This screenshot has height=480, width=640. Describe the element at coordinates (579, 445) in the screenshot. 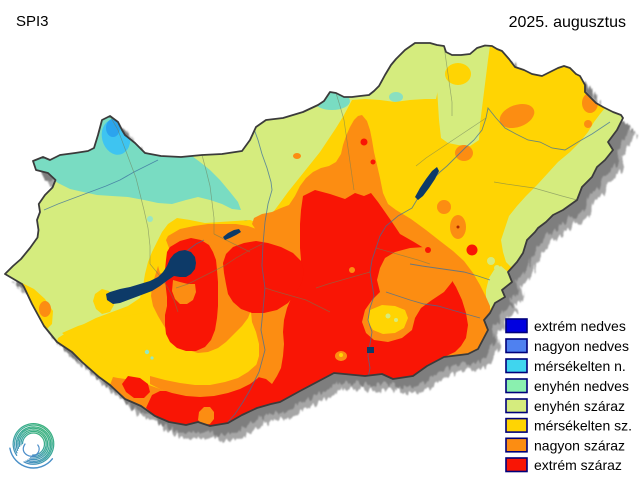

I see `svg-text: nagyon száraz` at that location.